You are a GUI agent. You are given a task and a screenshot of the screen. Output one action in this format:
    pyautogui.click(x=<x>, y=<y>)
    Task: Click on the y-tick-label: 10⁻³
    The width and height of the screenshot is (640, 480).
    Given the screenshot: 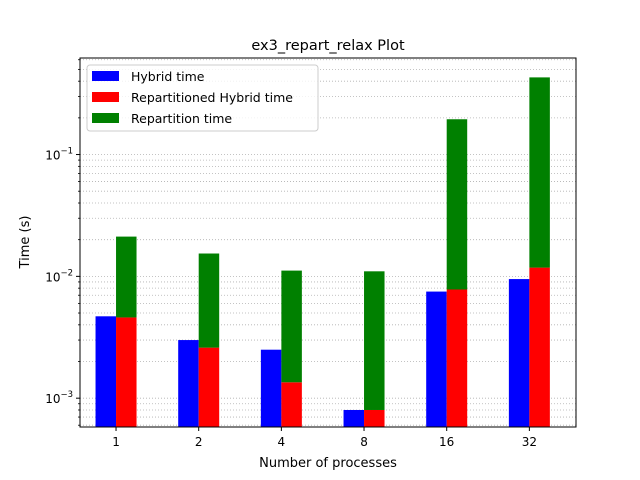 What is the action you would take?
    pyautogui.click(x=59, y=398)
    